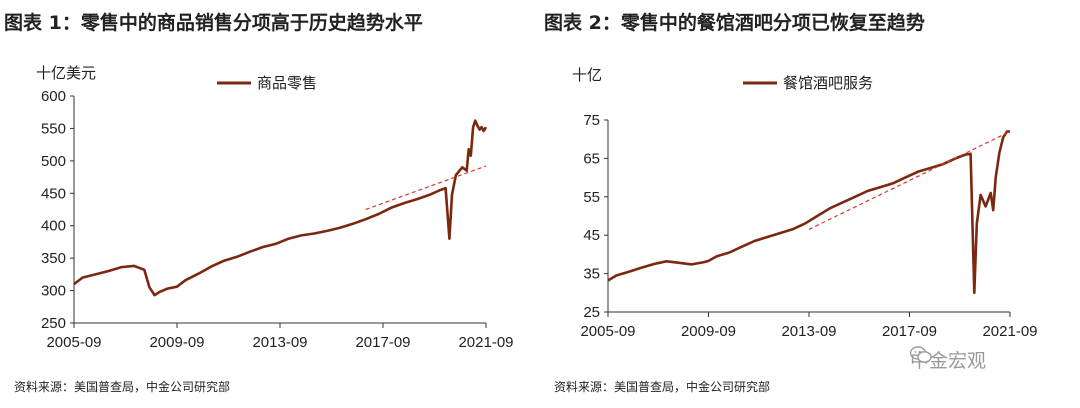  I want to click on y-tick-label: 65, so click(591, 158).